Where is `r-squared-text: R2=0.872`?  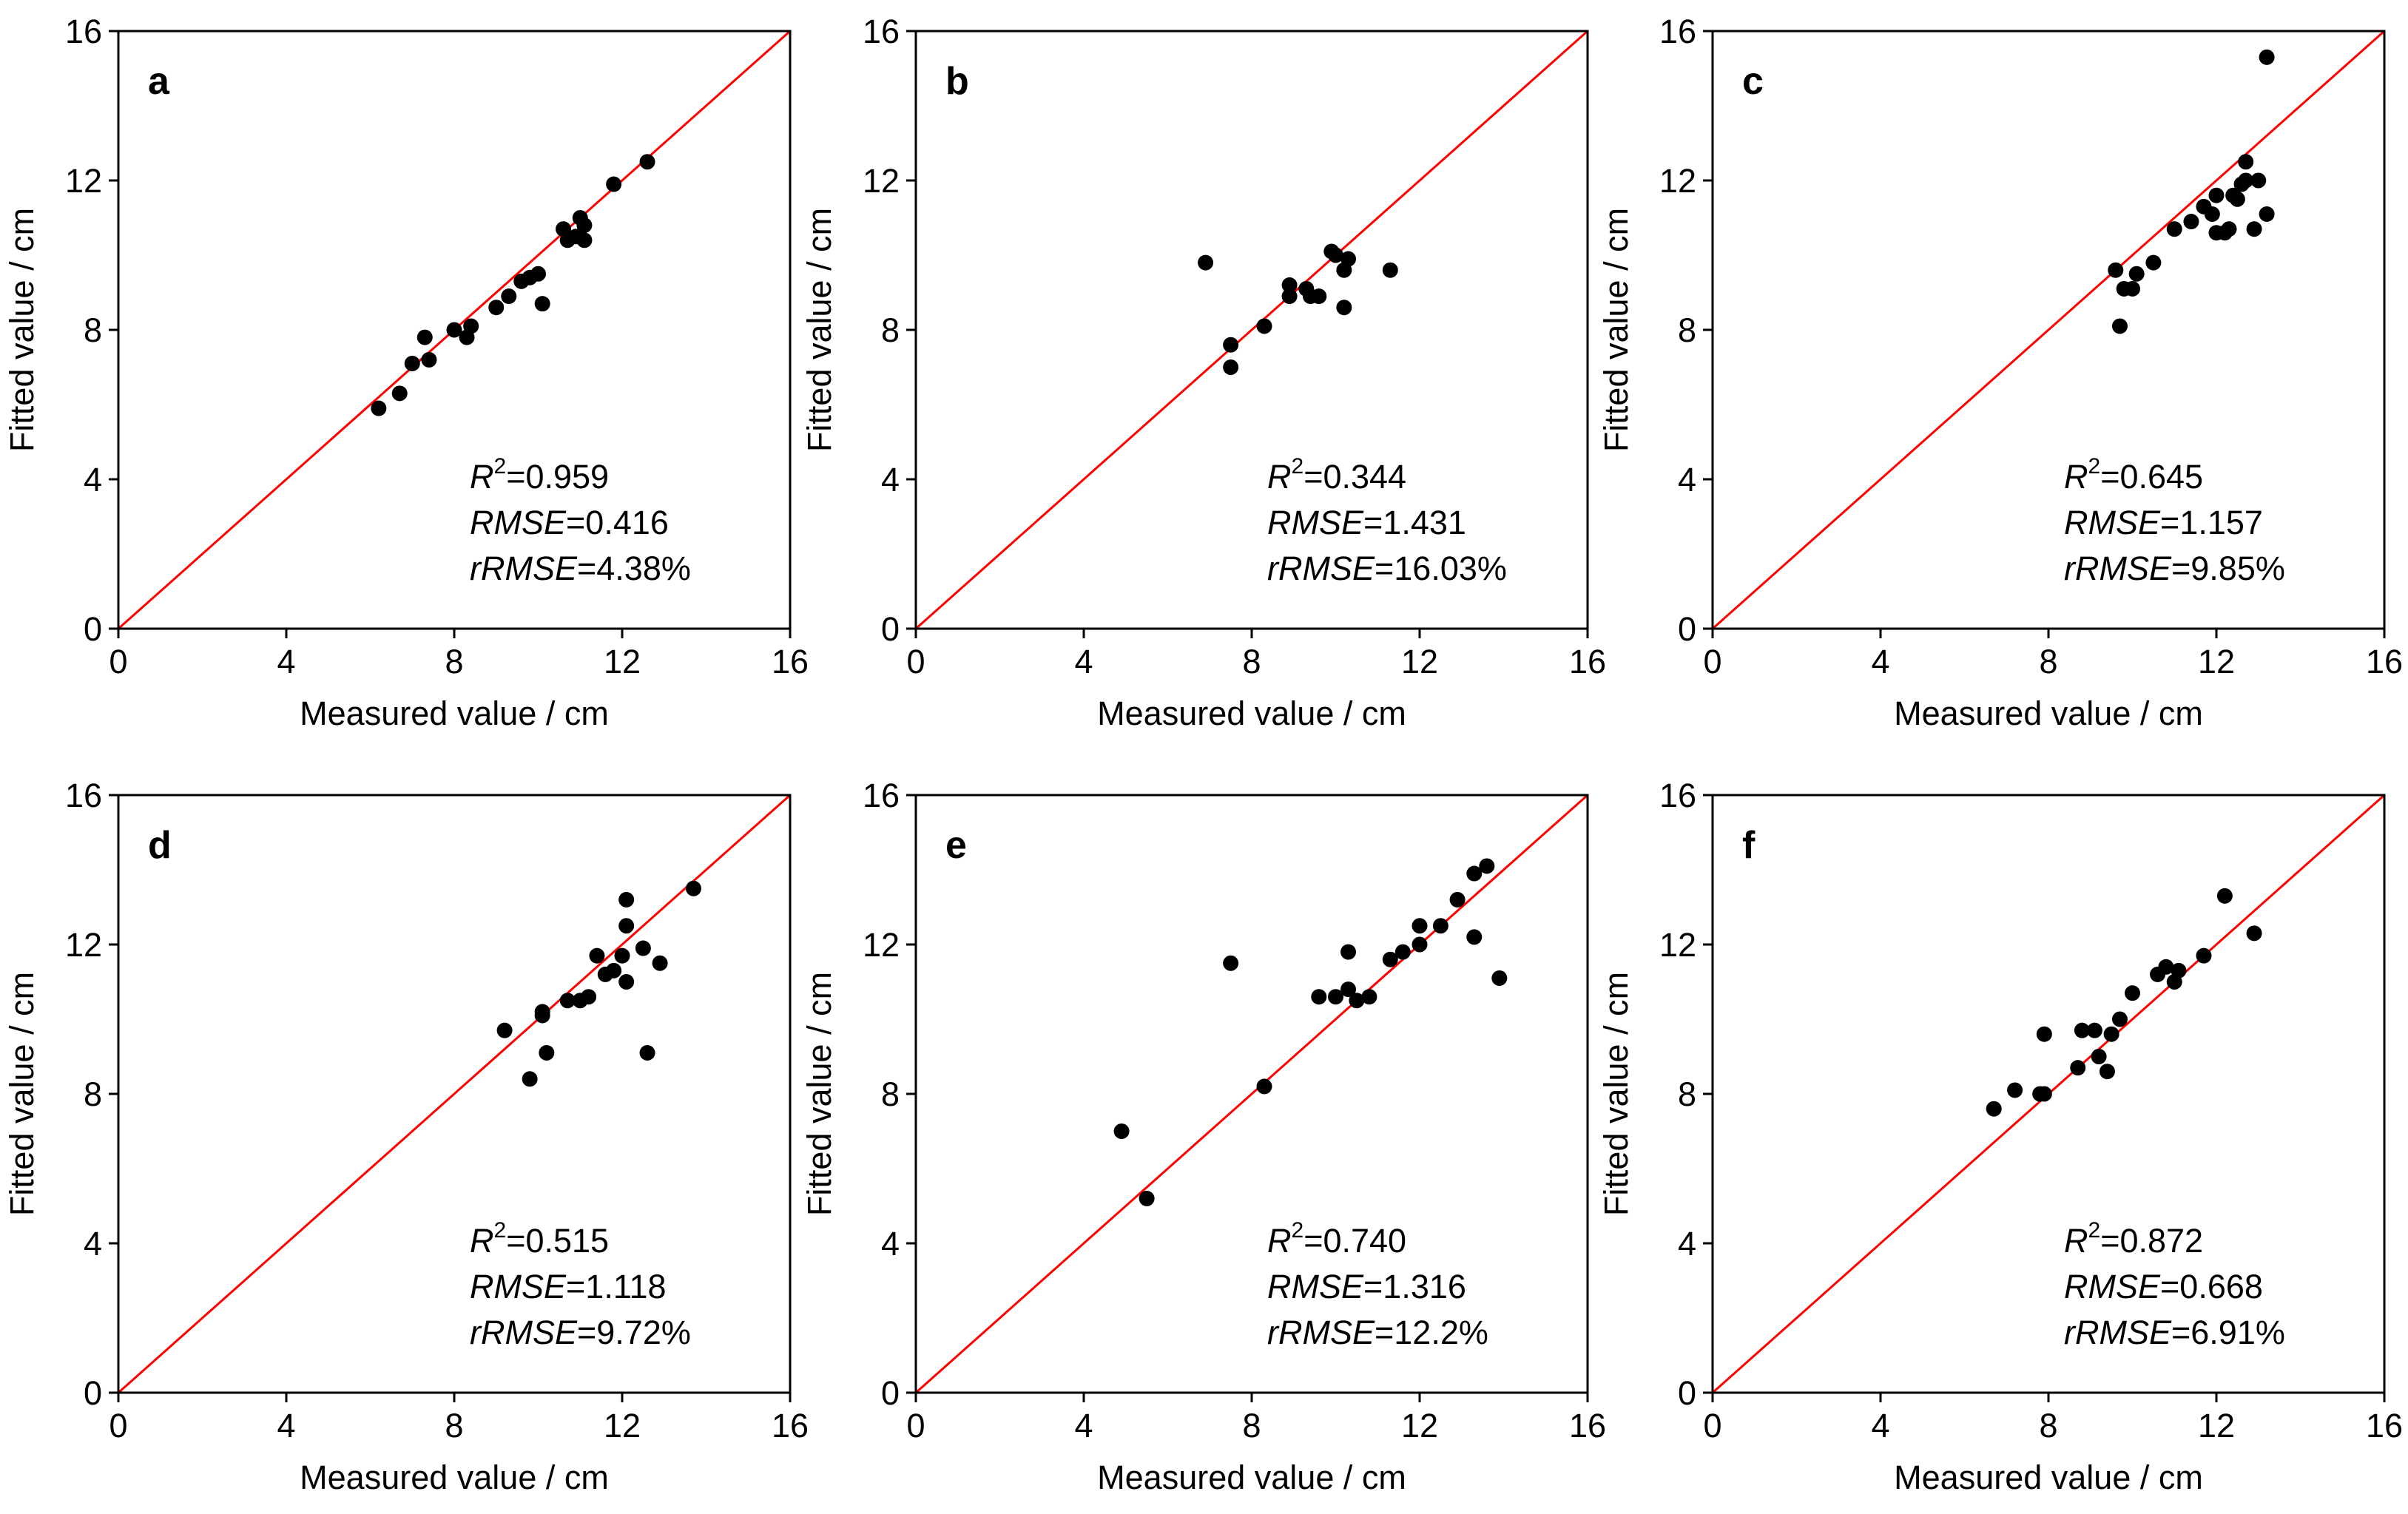
r-squared-text: R2=0.872 is located at coordinates (2133, 1239).